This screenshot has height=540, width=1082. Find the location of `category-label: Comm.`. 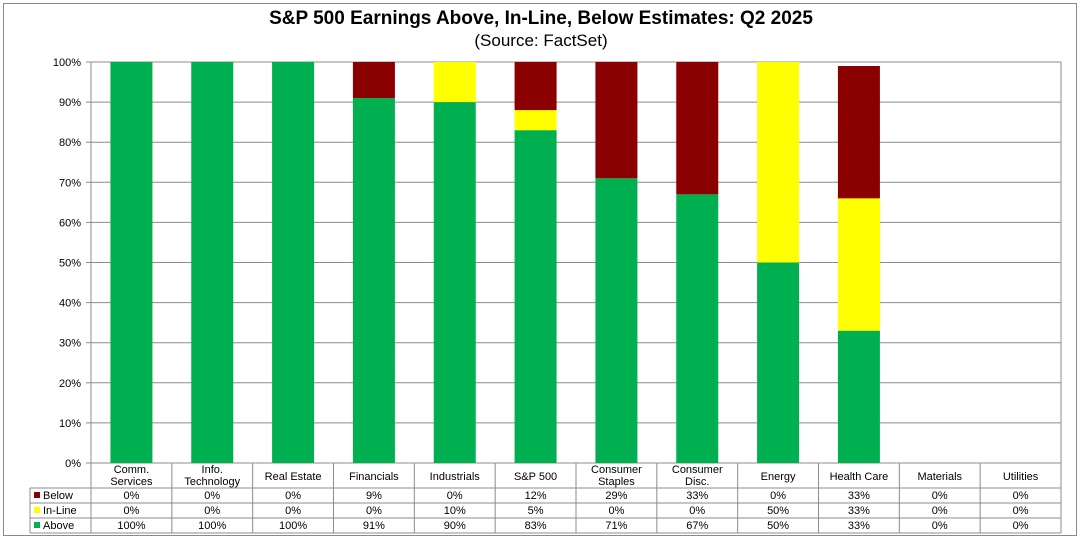

category-label: Comm. is located at coordinates (131, 470).